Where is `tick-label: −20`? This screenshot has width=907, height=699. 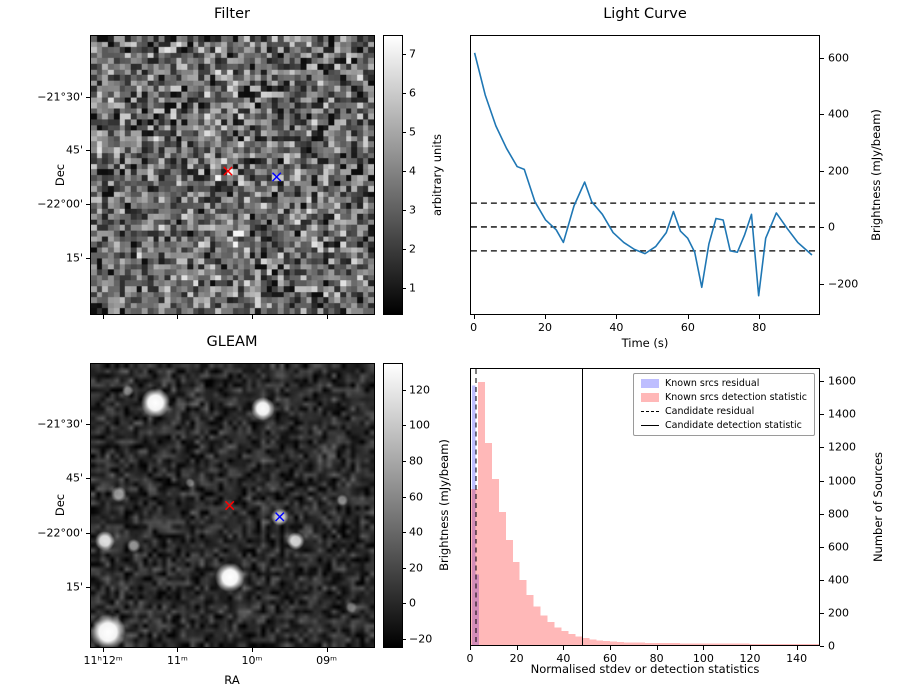 tick-label: −20 is located at coordinates (421, 639).